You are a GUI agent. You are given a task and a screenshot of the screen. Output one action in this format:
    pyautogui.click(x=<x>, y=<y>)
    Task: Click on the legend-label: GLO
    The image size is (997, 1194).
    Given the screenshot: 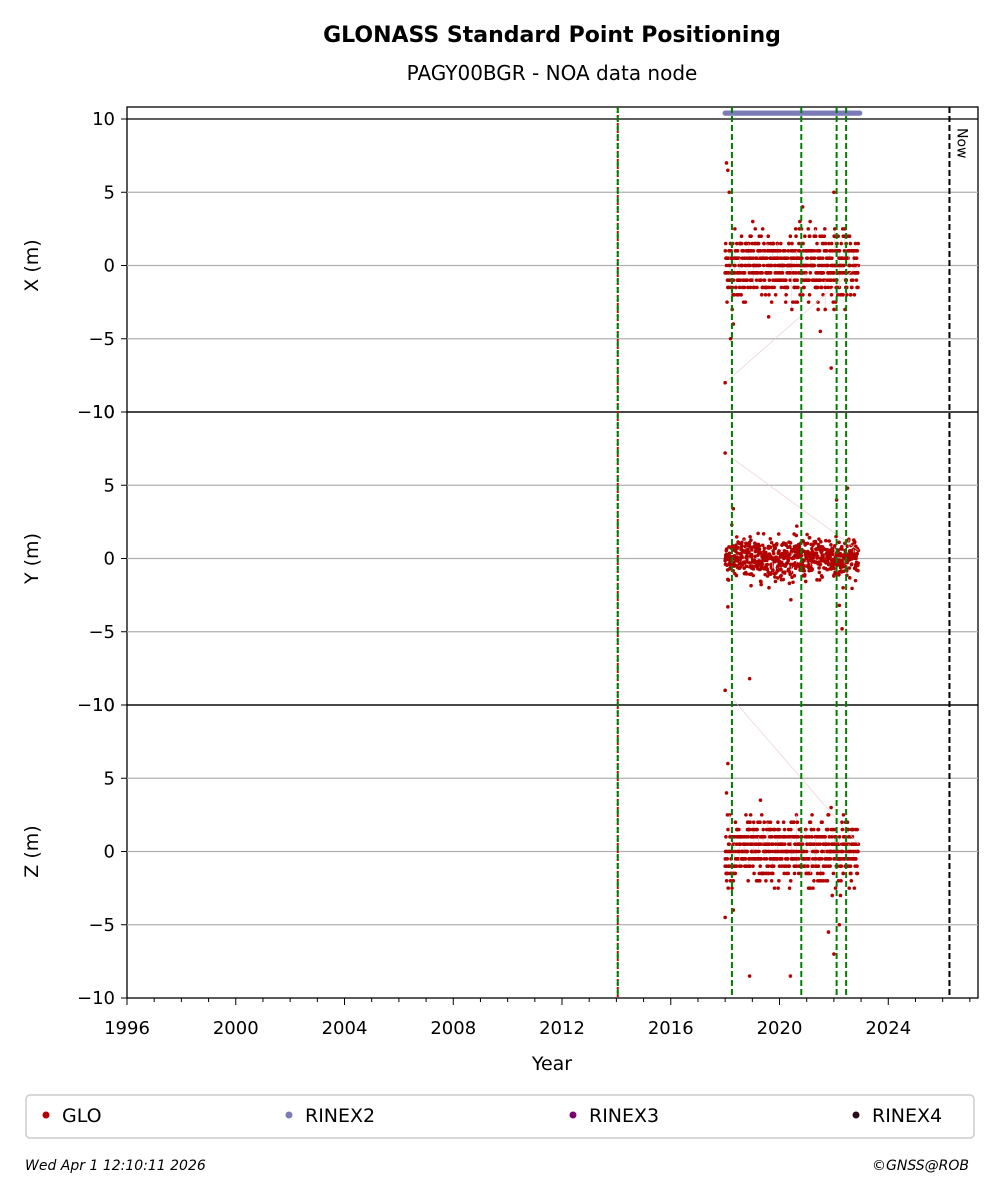 What is the action you would take?
    pyautogui.click(x=82, y=1116)
    